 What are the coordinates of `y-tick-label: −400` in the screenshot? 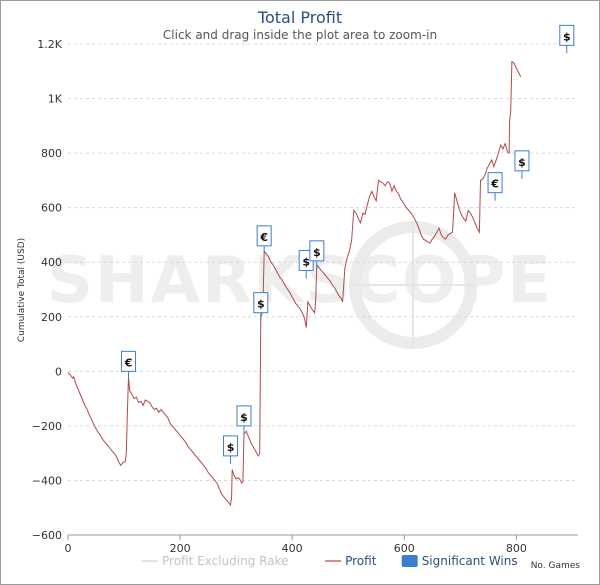 It's located at (47, 480).